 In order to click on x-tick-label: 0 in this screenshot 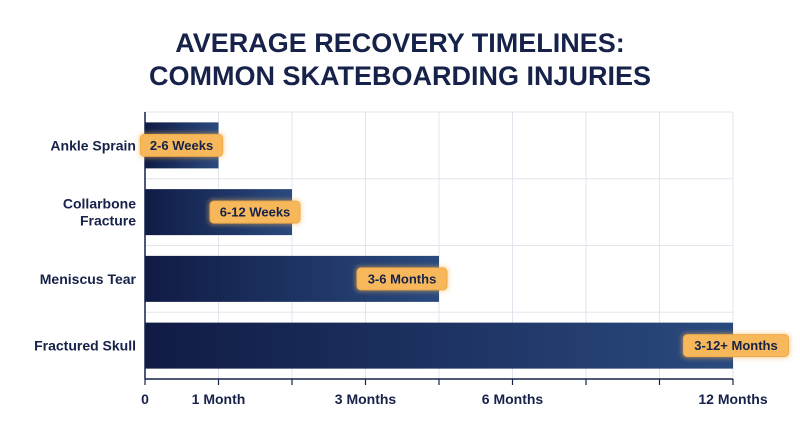, I will do `click(145, 399)`.